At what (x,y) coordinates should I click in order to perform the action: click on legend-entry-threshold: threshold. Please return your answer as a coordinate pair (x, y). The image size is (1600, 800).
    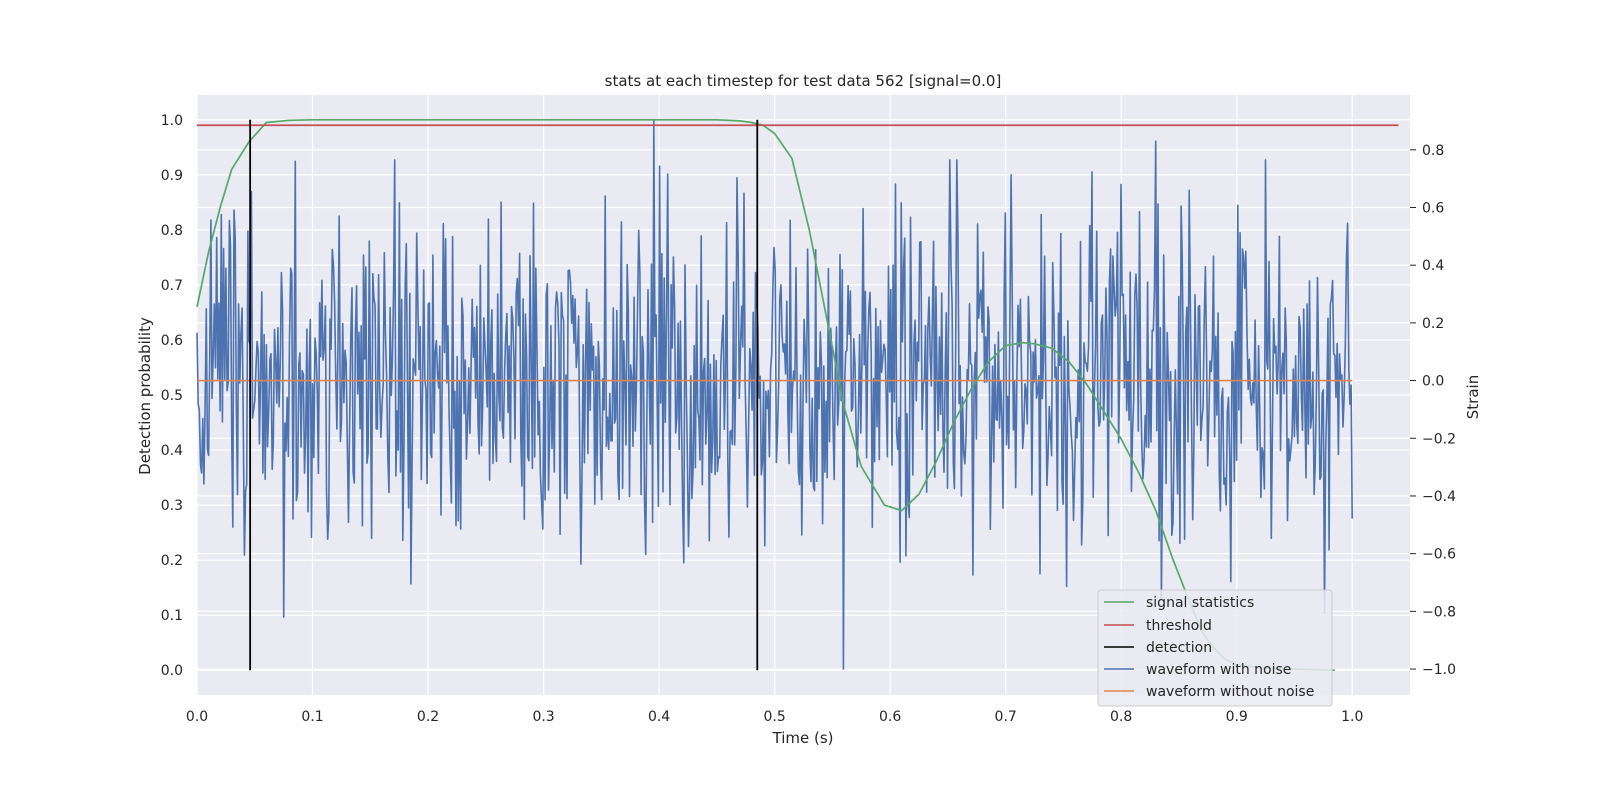
    Looking at the image, I should click on (1158, 626).